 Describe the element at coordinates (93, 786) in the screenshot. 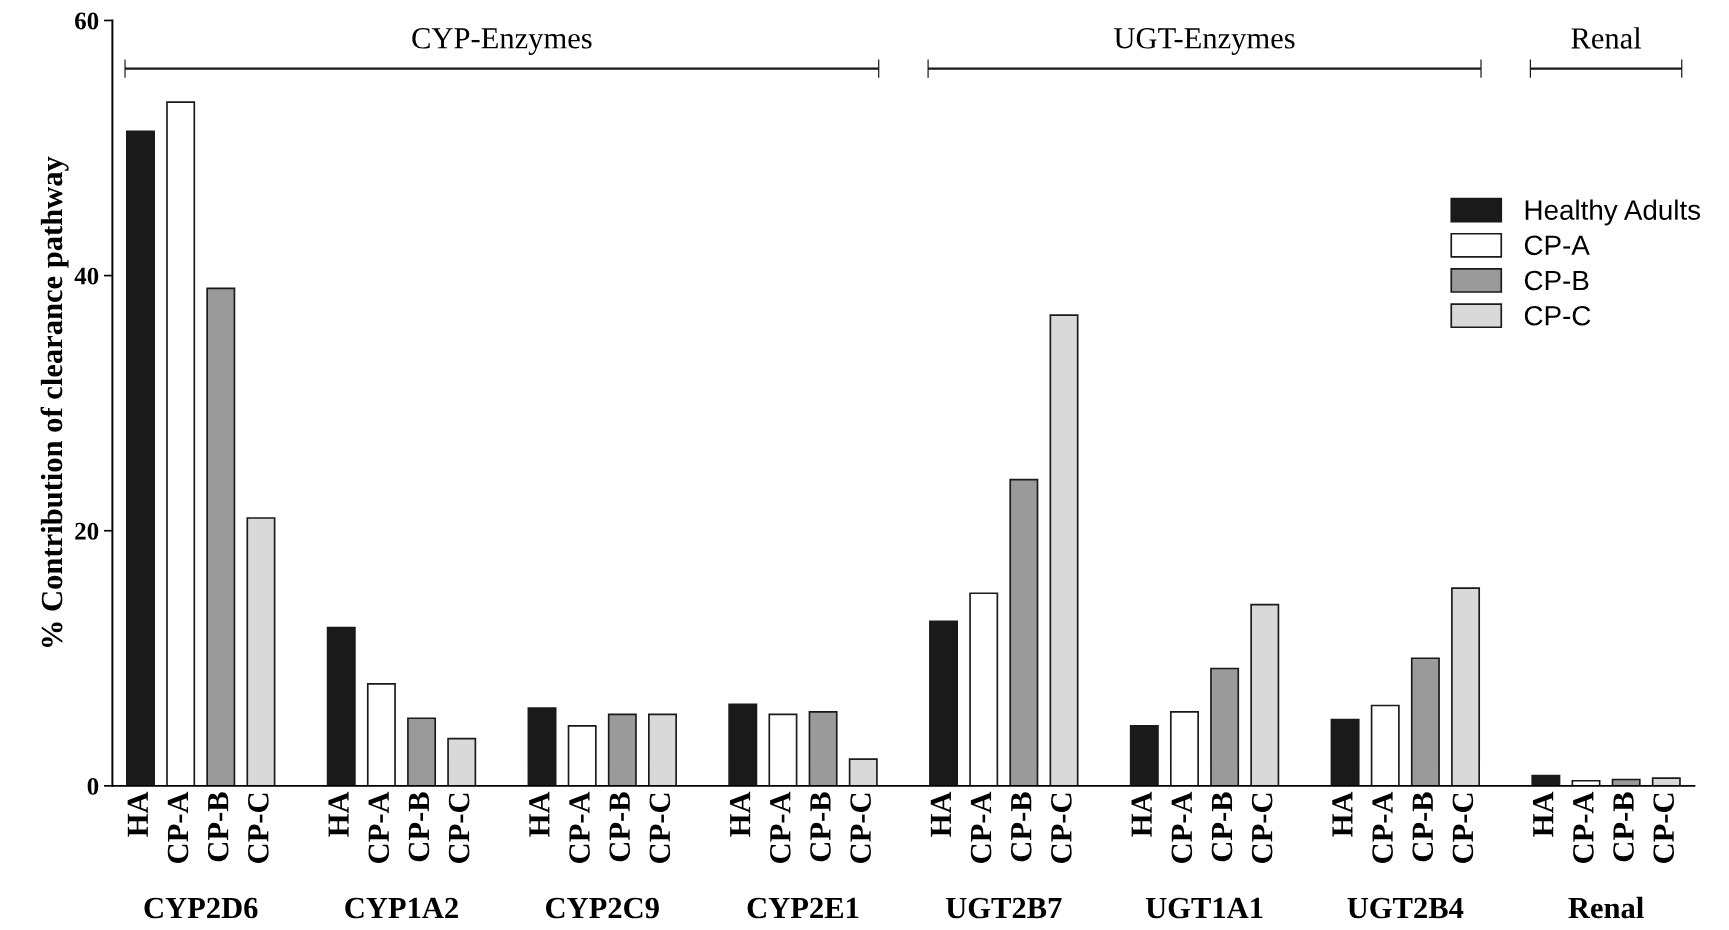

I see `y-tick-label: 0` at that location.